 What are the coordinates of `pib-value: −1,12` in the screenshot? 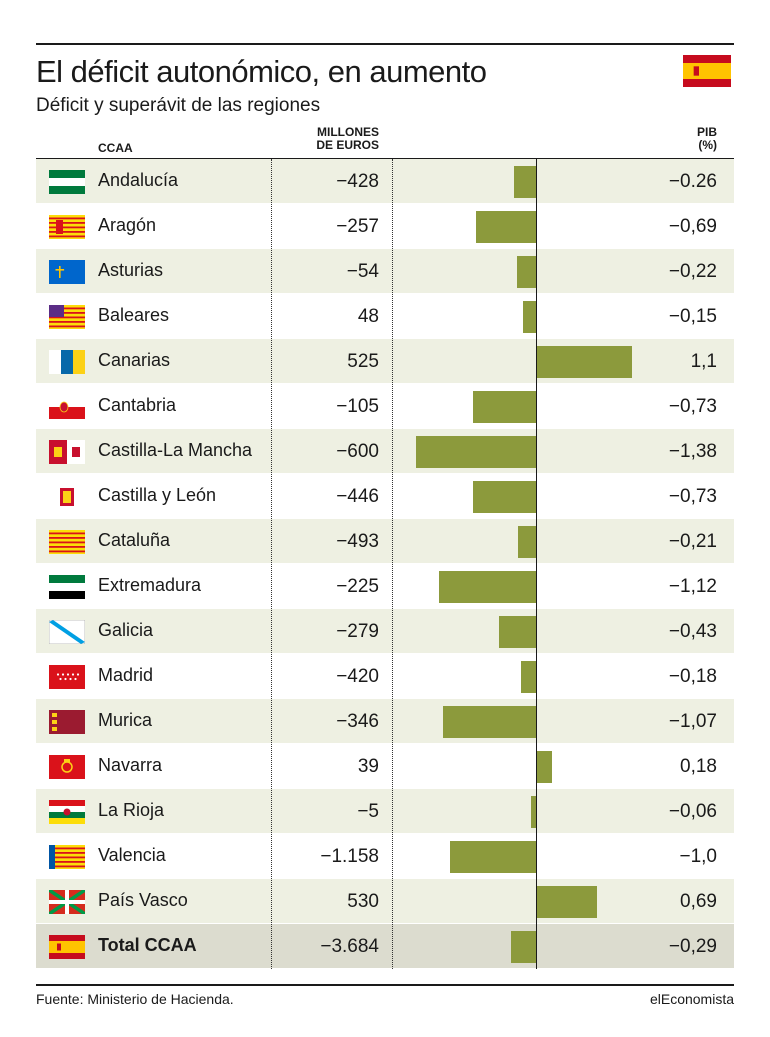 It's located at (692, 586).